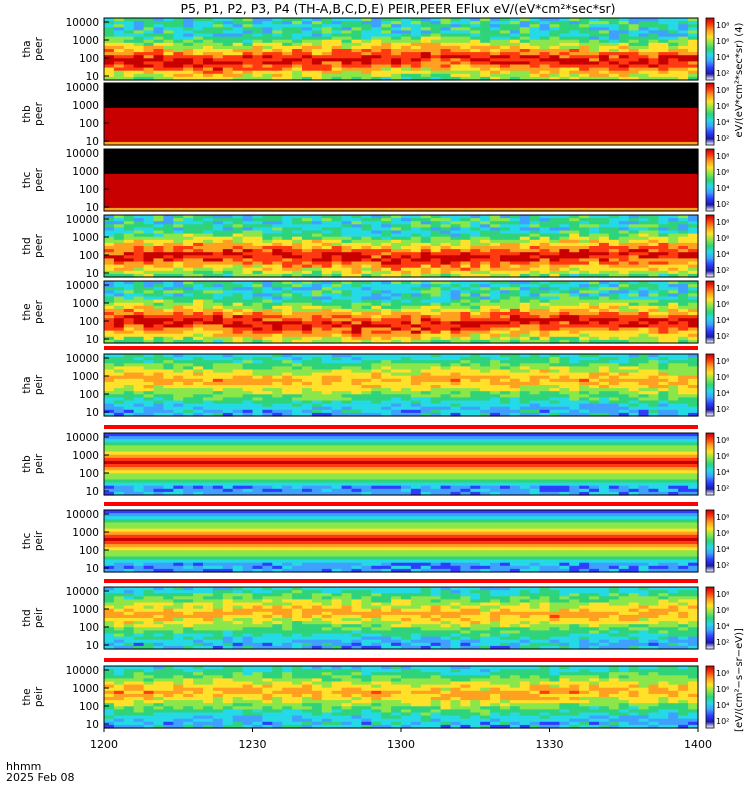  I want to click on colorbar-tick-label: 10⁴, so click(722, 57).